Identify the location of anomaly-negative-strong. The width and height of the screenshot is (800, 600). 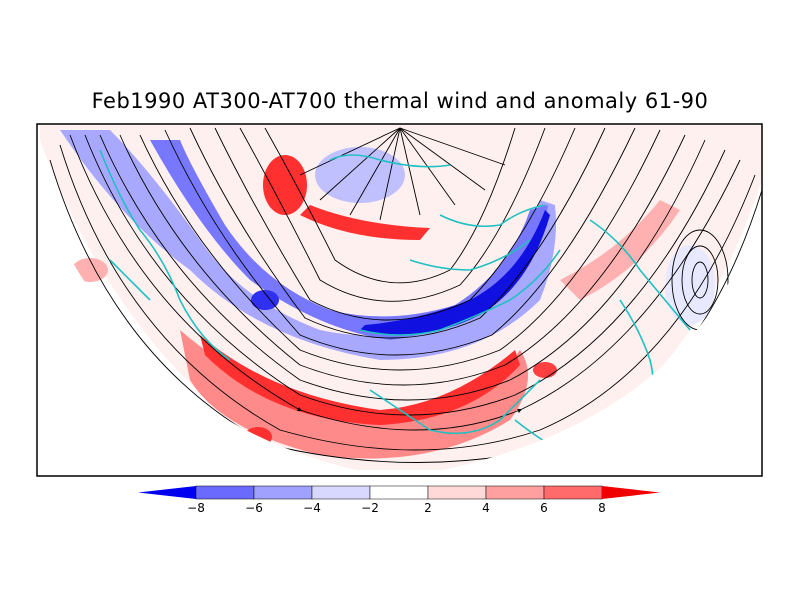
(455, 272).